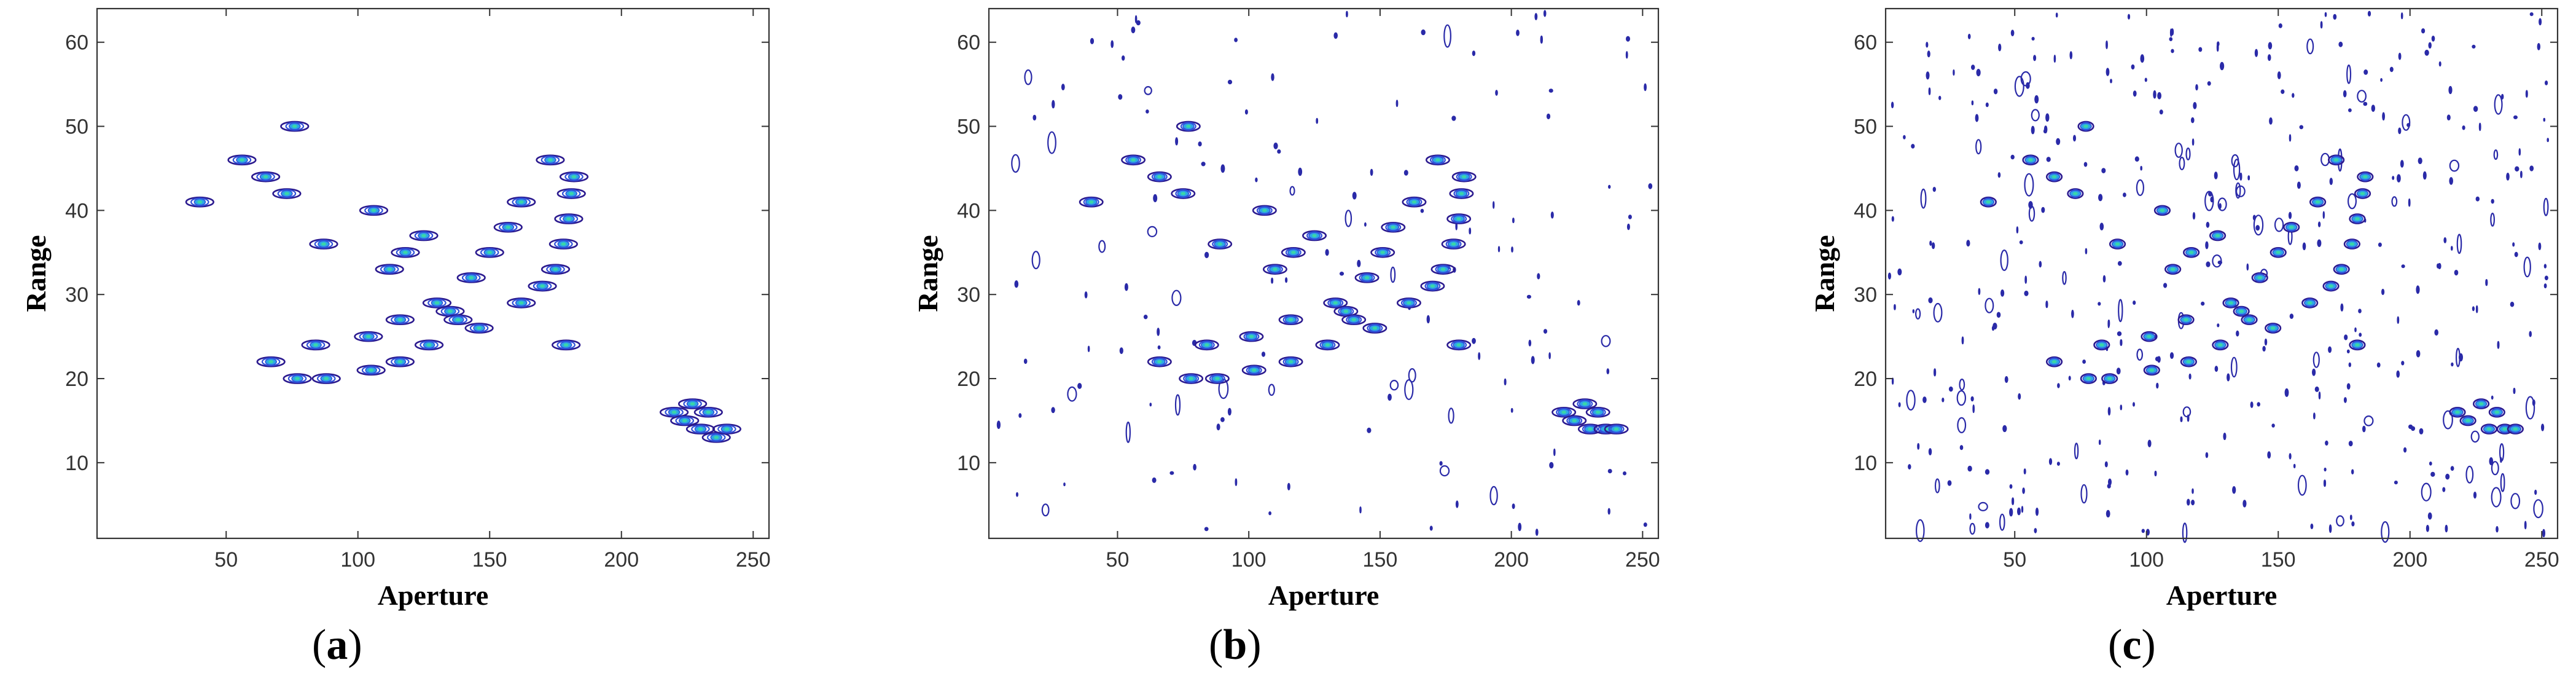  What do you see at coordinates (357, 560) in the screenshot?
I see `x-tick-label: 100` at bounding box center [357, 560].